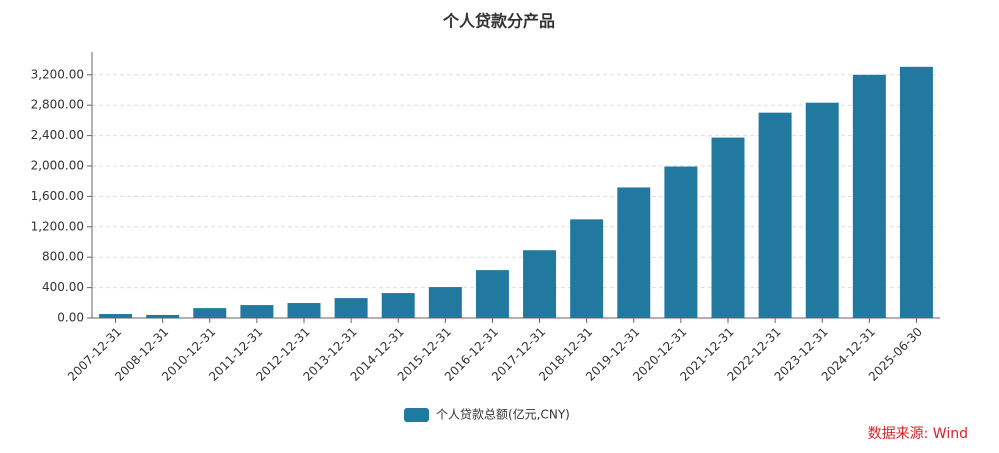 This screenshot has width=999, height=453. I want to click on legend-label: 个人贷款总额(亿元,CNY), so click(503, 414).